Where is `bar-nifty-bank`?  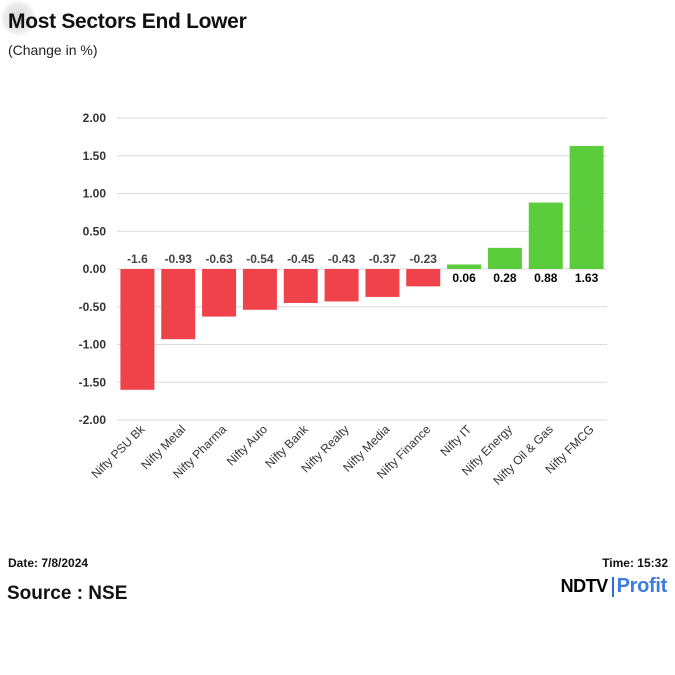 bar-nifty-bank is located at coordinates (300, 286).